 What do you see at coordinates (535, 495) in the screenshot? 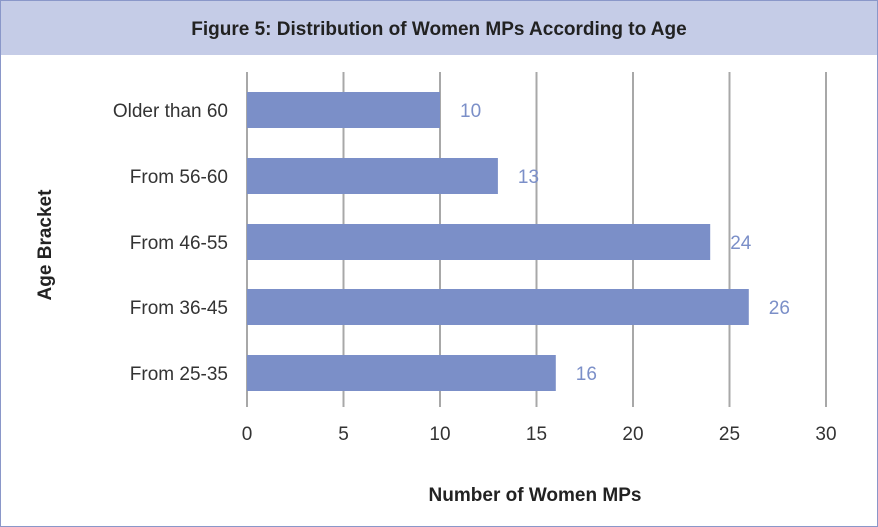
I see `x-axis-label: Number of Women MPs` at bounding box center [535, 495].